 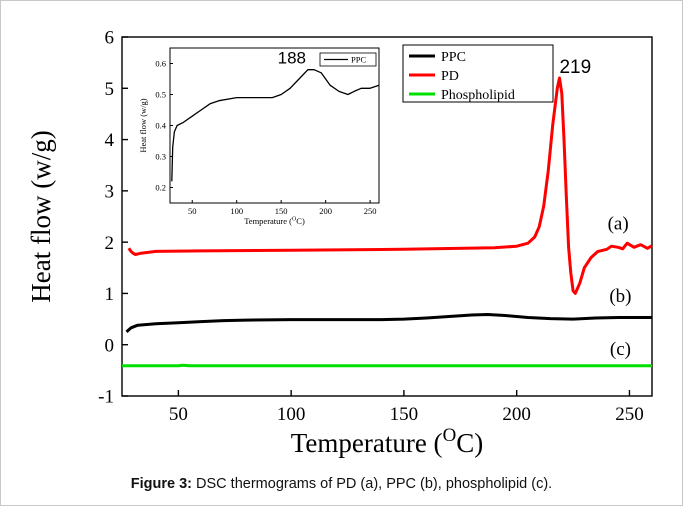 I want to click on main-y-tick-label: 1, so click(x=110, y=294).